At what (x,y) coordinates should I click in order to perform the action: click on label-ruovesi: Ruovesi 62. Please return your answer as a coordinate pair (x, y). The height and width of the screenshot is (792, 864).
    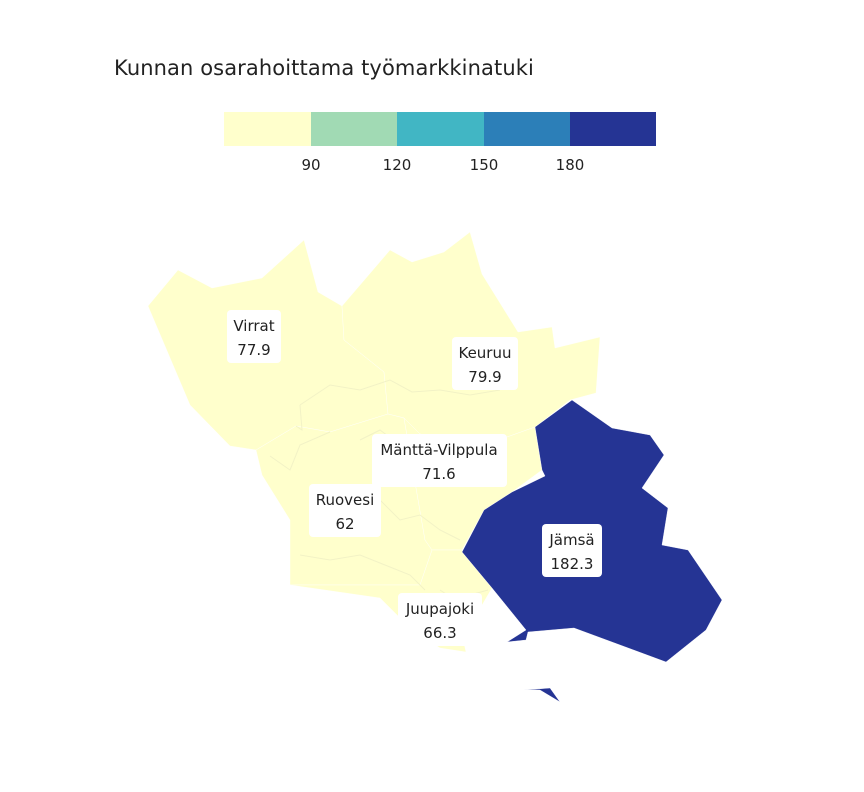
    Looking at the image, I should click on (345, 510).